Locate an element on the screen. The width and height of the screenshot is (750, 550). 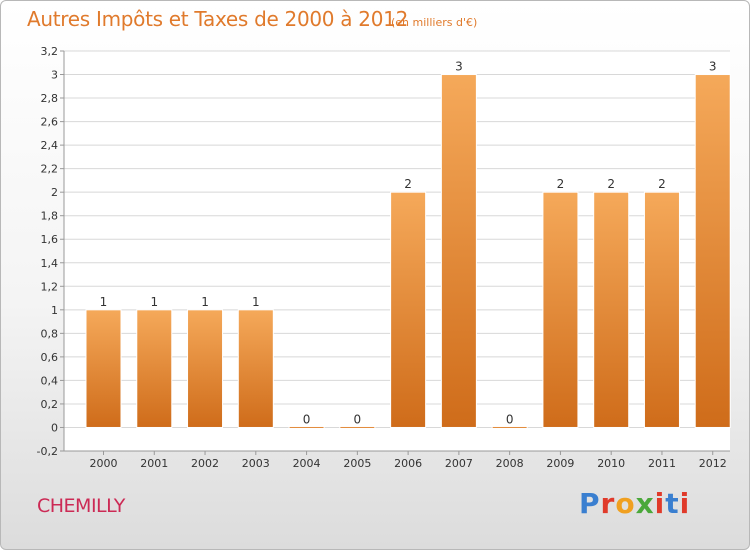
y-tick-label: 1,8 is located at coordinates (50, 216).